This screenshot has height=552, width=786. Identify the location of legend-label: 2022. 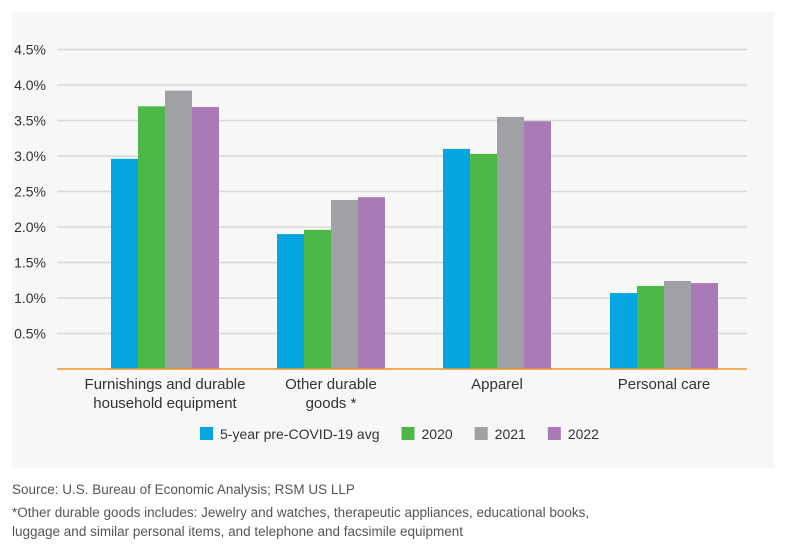
(583, 434).